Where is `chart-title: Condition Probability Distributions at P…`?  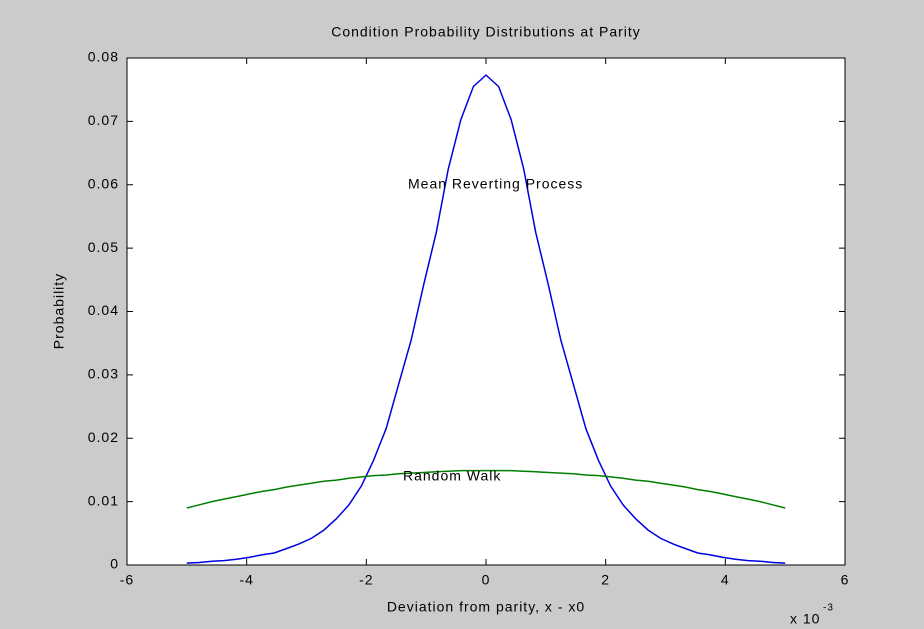
chart-title: Condition Probability Distributions at P… is located at coordinates (486, 32).